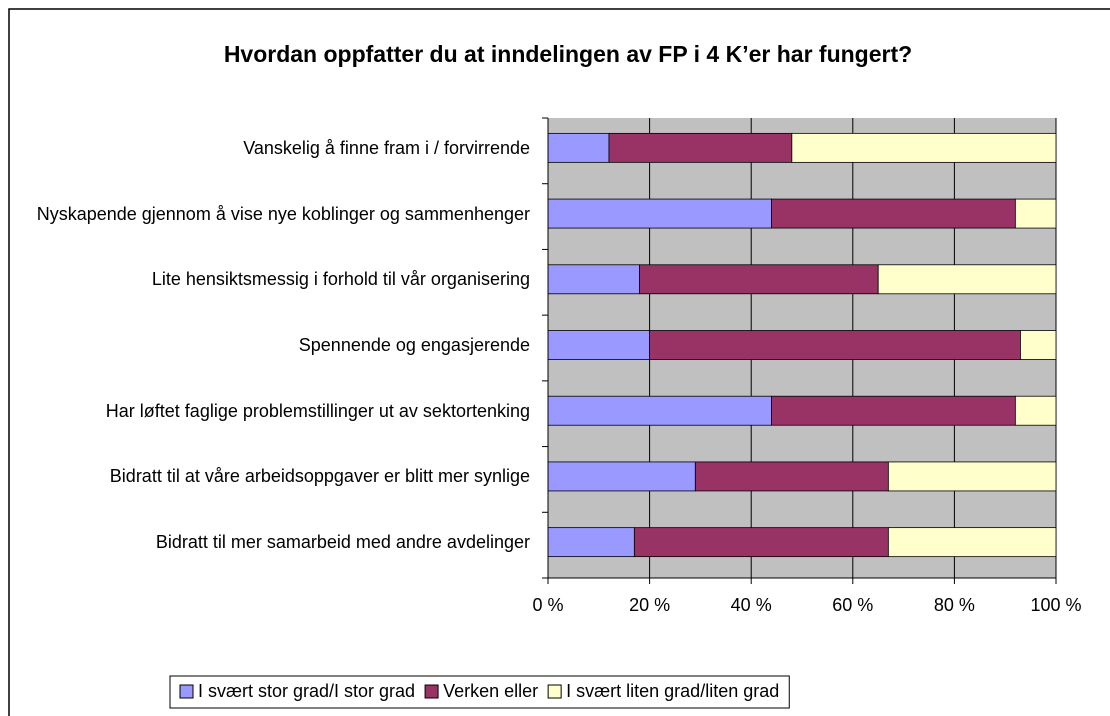  What do you see at coordinates (306, 691) in the screenshot?
I see `legend-label: I svært stor grad/I stor grad` at bounding box center [306, 691].